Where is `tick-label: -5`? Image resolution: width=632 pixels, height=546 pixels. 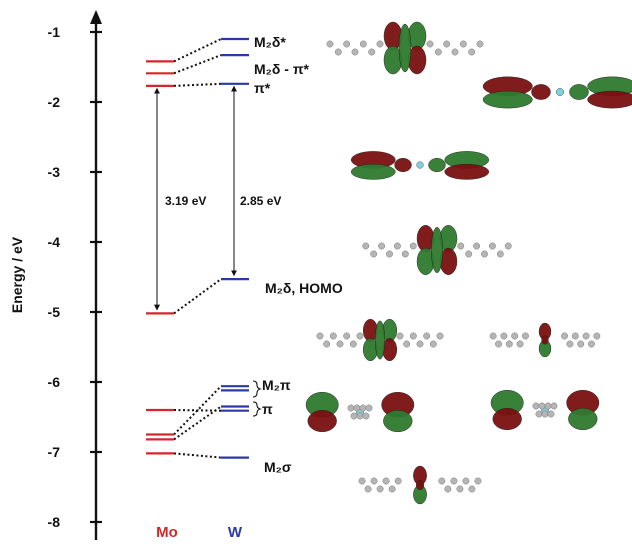 tick-label: -5 is located at coordinates (54, 312).